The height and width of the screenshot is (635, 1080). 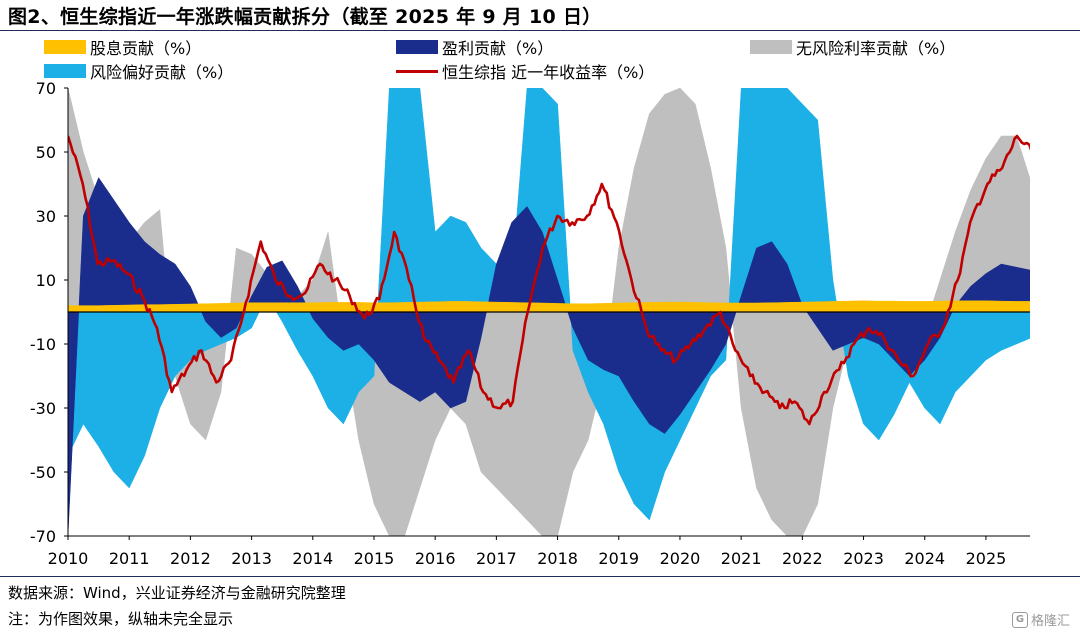 I want to click on legend-swatch-riskfree, so click(x=771, y=47).